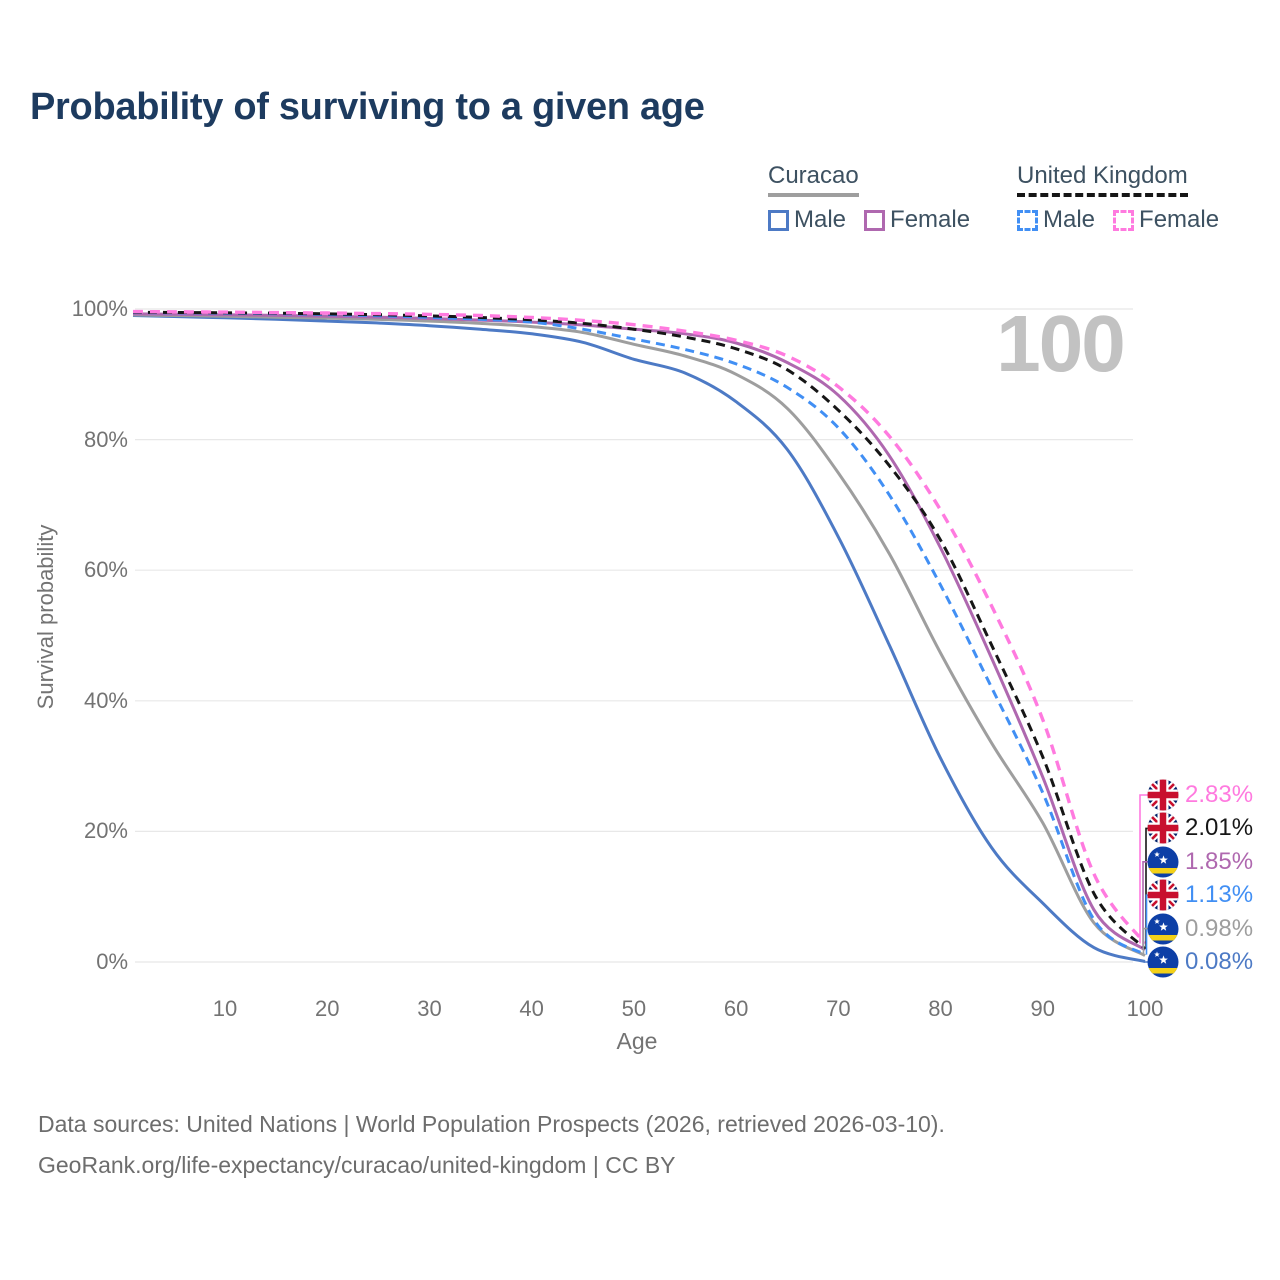  I want to click on legend-item-united-kingdom-male: Male, so click(1056, 220).